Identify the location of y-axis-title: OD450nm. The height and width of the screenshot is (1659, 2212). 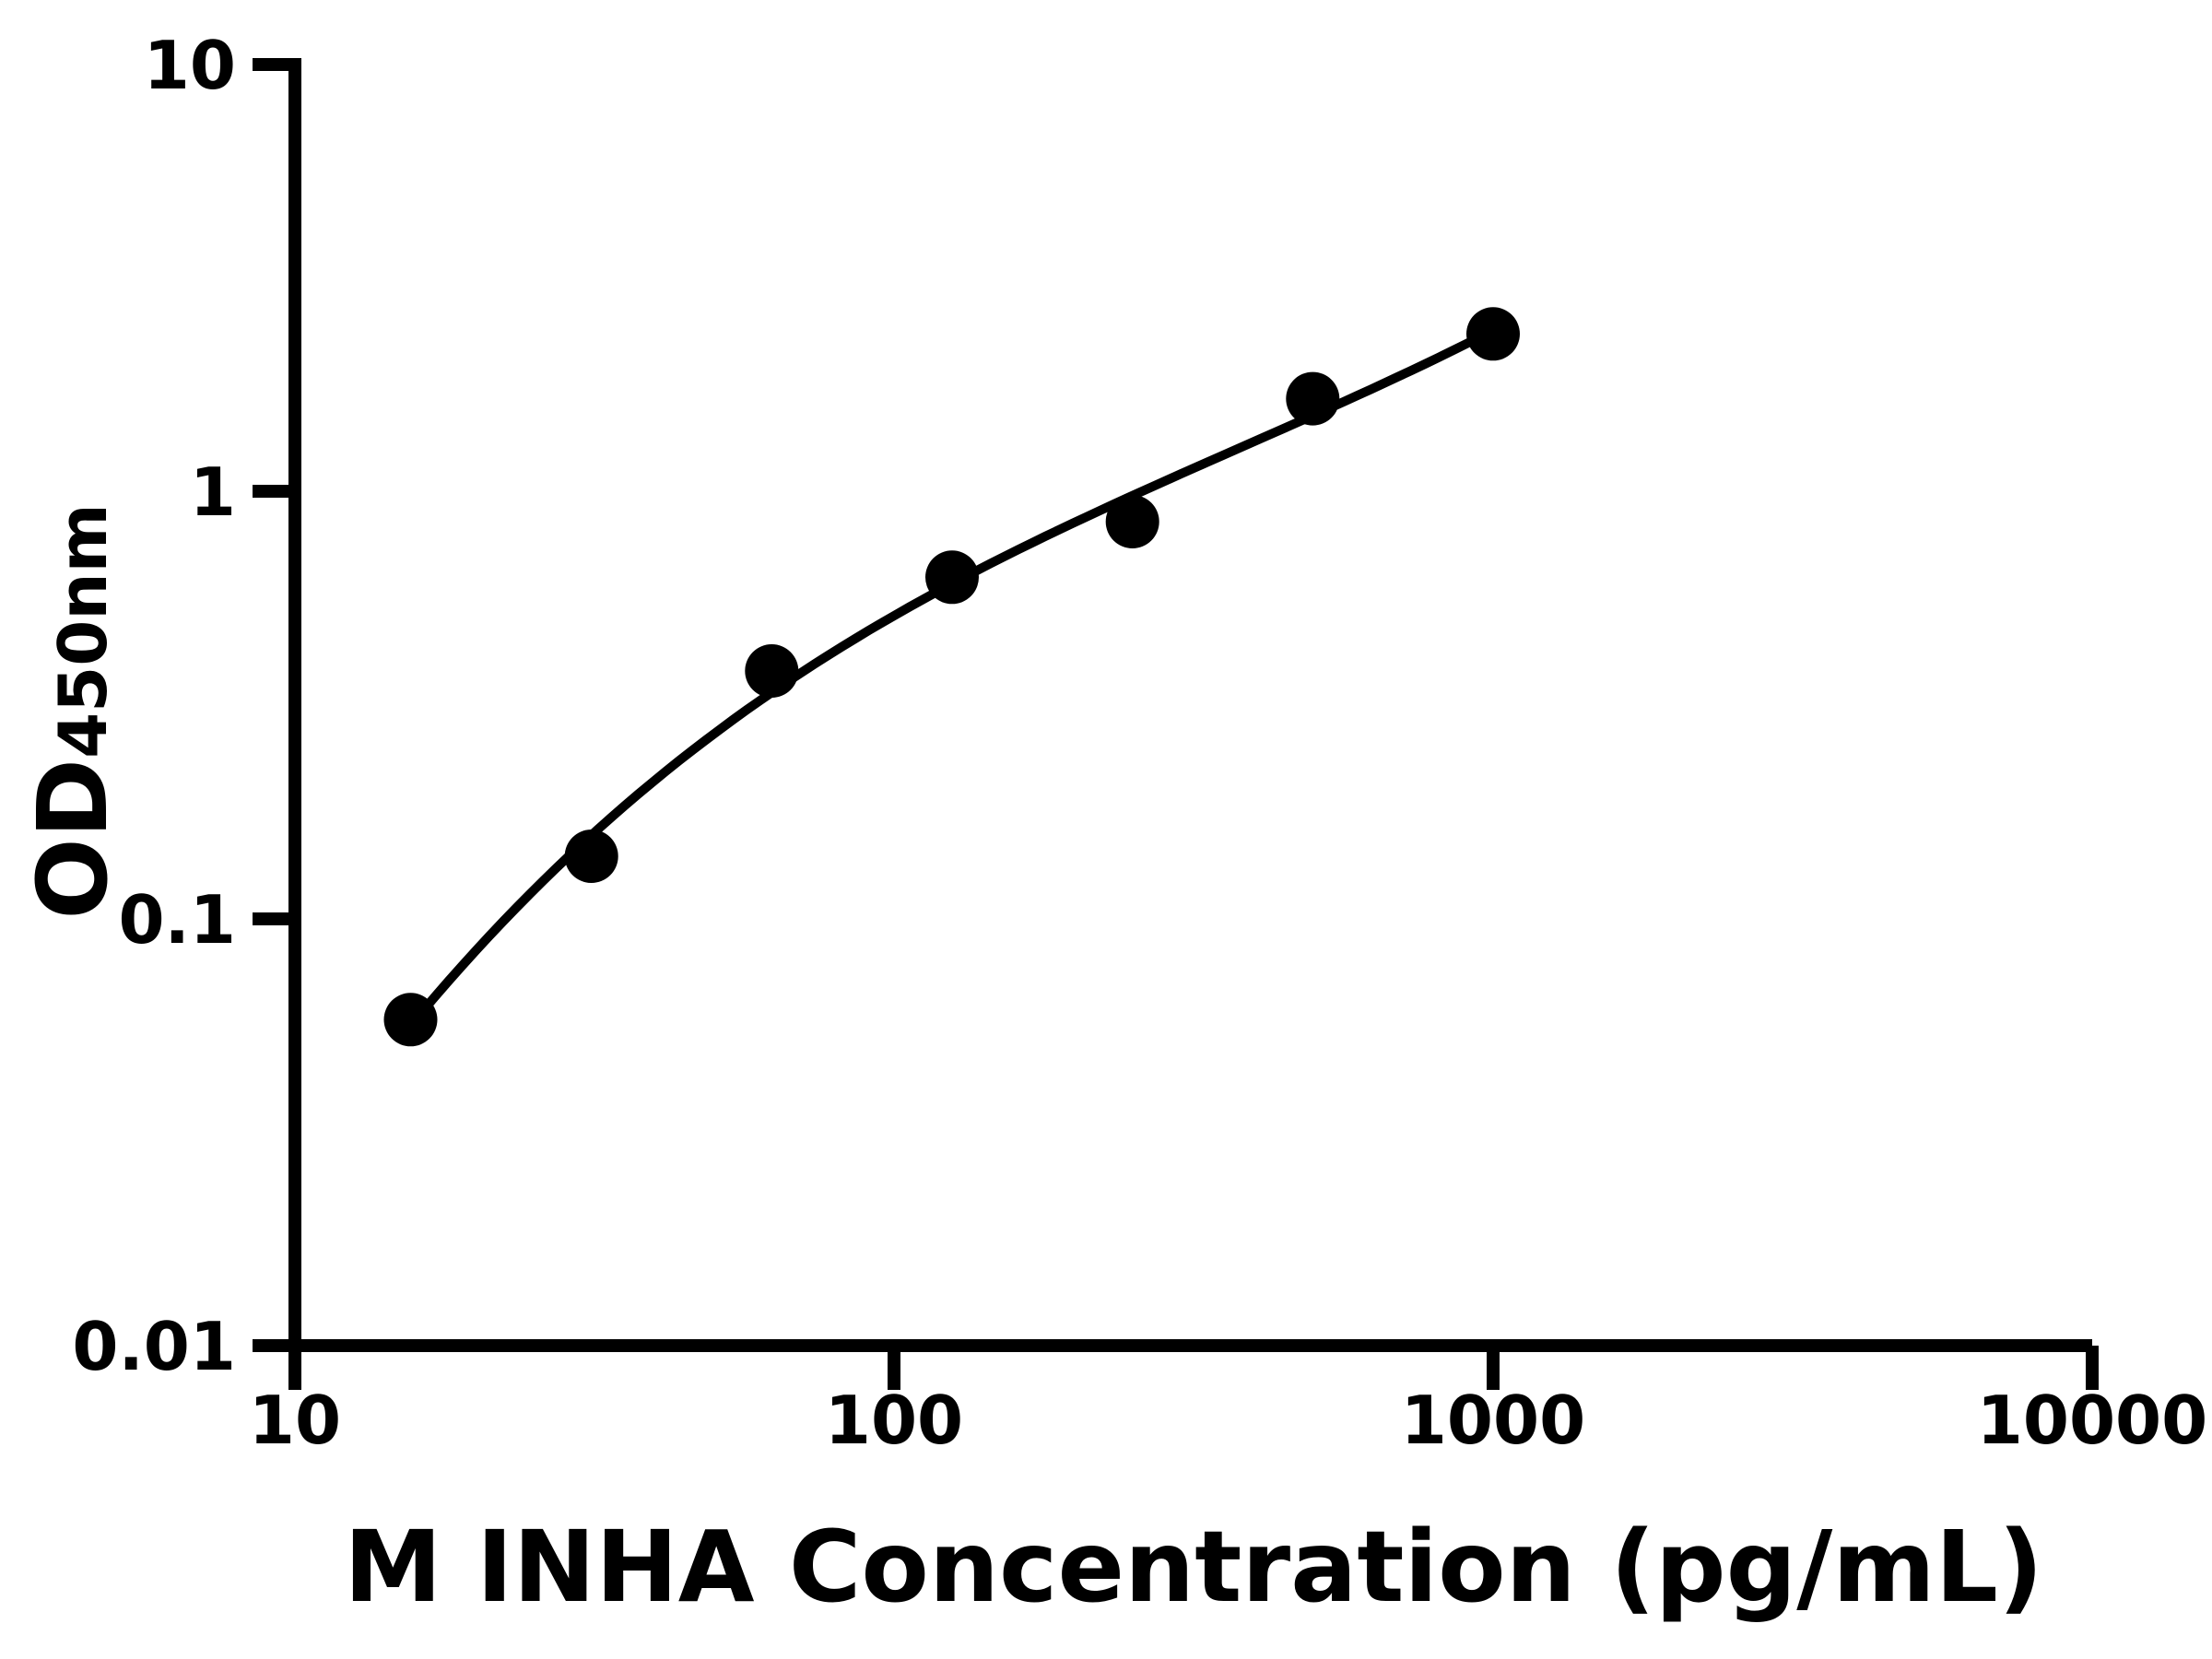
(73, 711).